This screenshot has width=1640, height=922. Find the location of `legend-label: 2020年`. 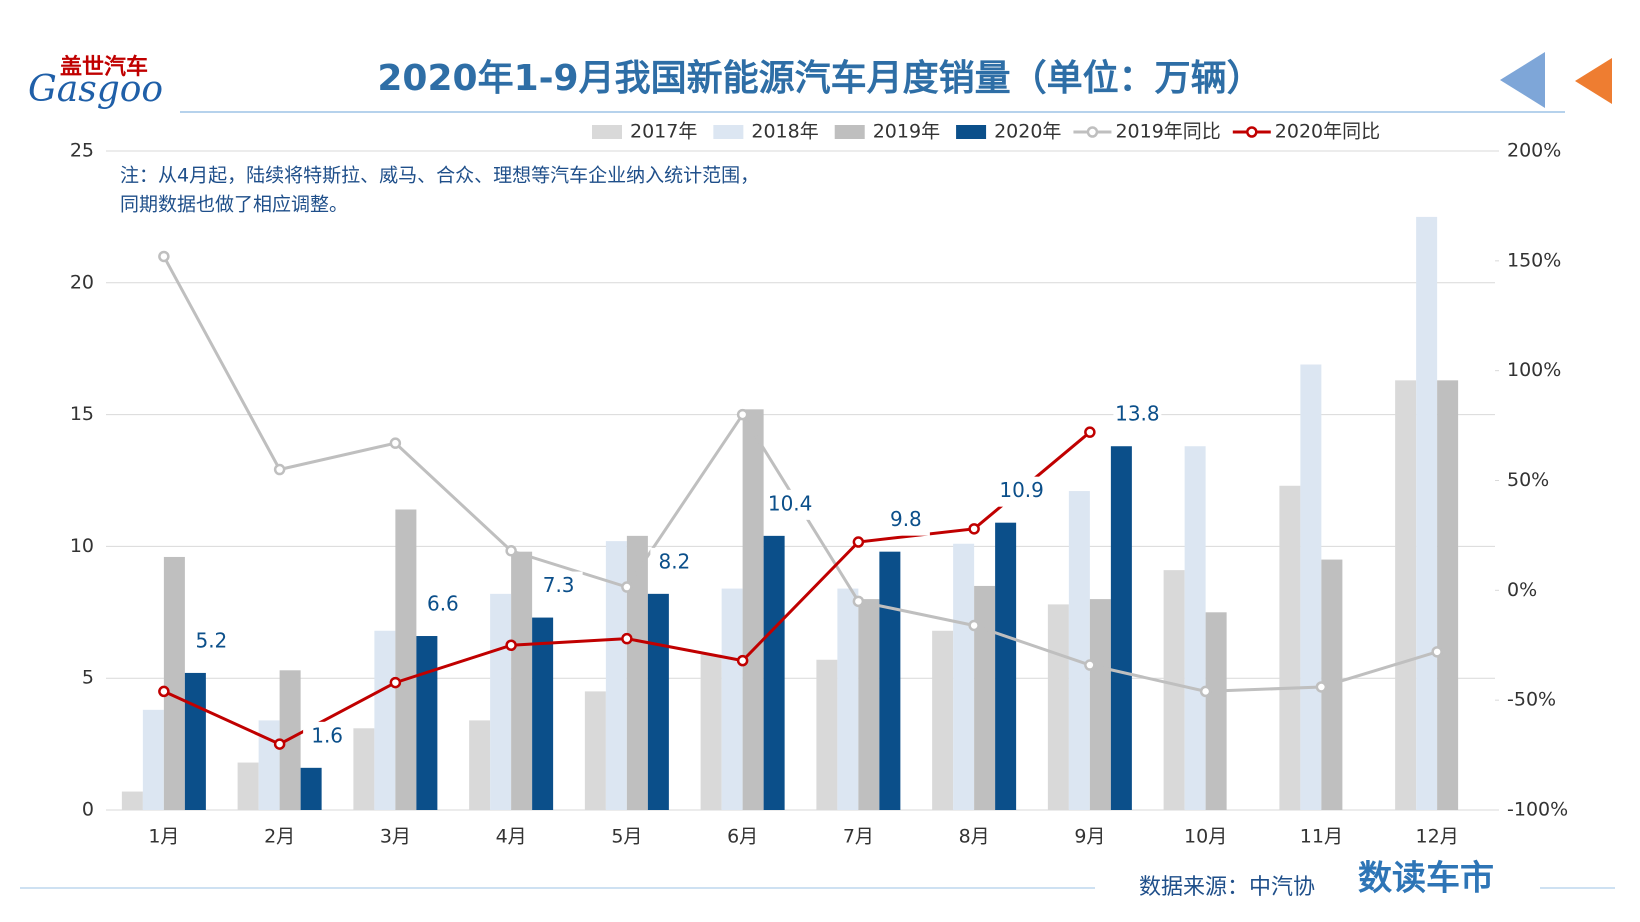

legend-label: 2020年 is located at coordinates (1027, 132).